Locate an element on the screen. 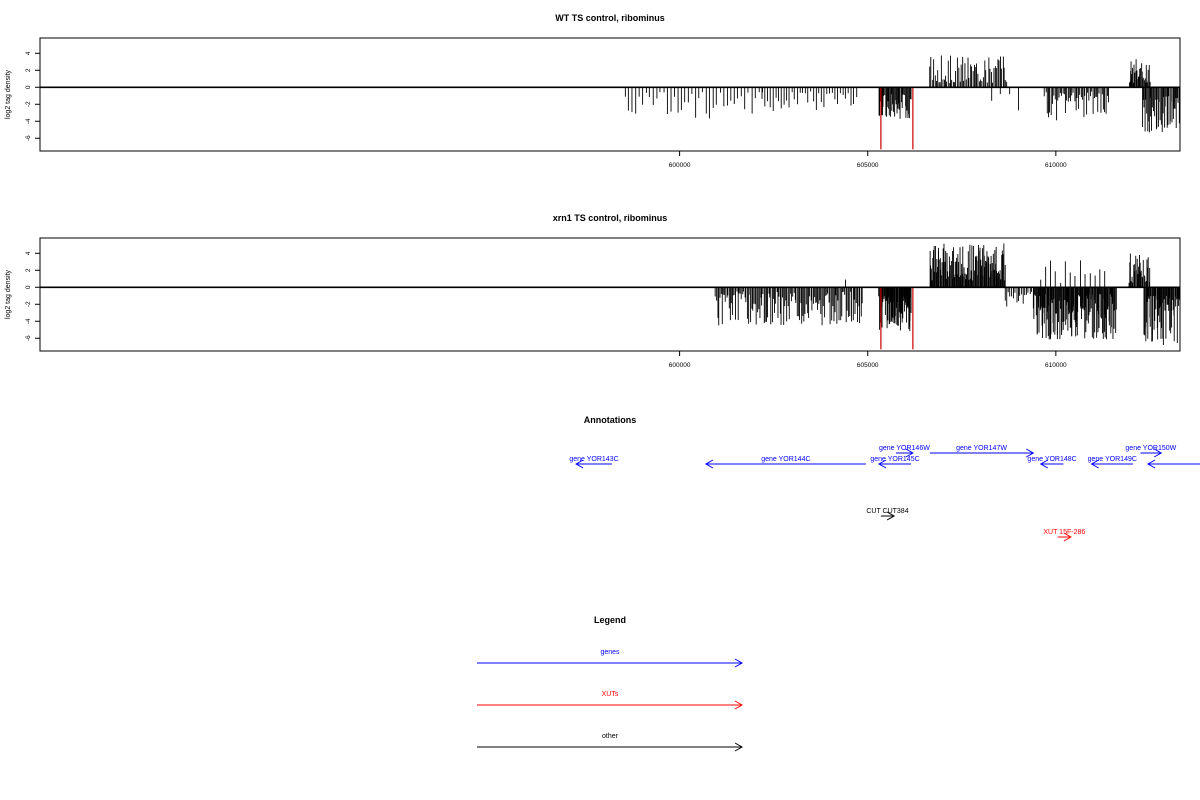 The image size is (1200, 800). annotation-label: gene YOR144C is located at coordinates (785, 459).